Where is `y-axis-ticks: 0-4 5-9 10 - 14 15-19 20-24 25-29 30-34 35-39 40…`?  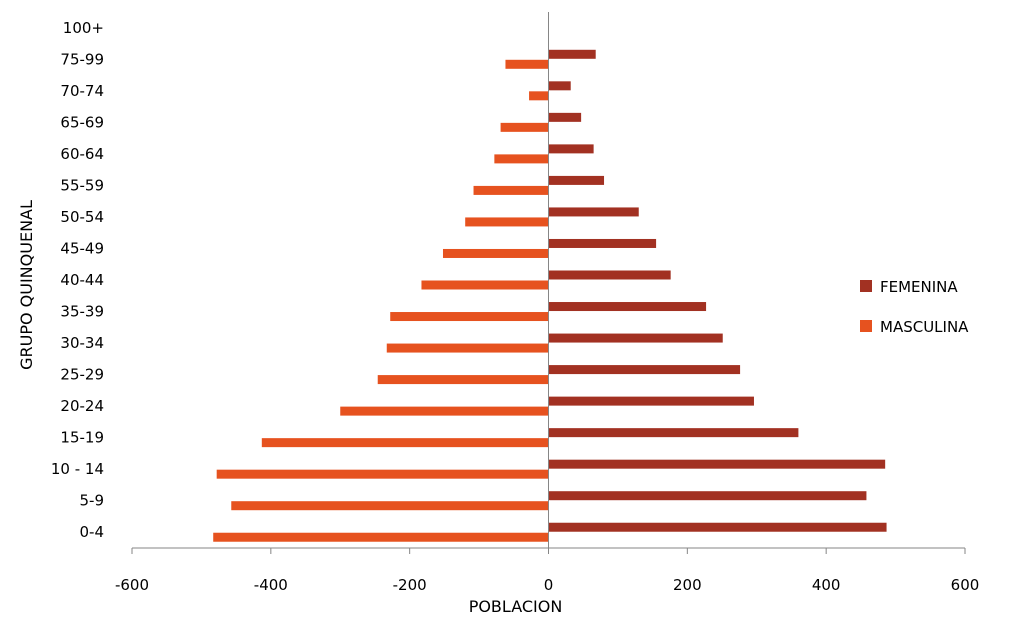 y-axis-ticks: 0-4 5-9 10 - 14 15-19 20-24 25-29 30-34 35-39 40… is located at coordinates (77, 280).